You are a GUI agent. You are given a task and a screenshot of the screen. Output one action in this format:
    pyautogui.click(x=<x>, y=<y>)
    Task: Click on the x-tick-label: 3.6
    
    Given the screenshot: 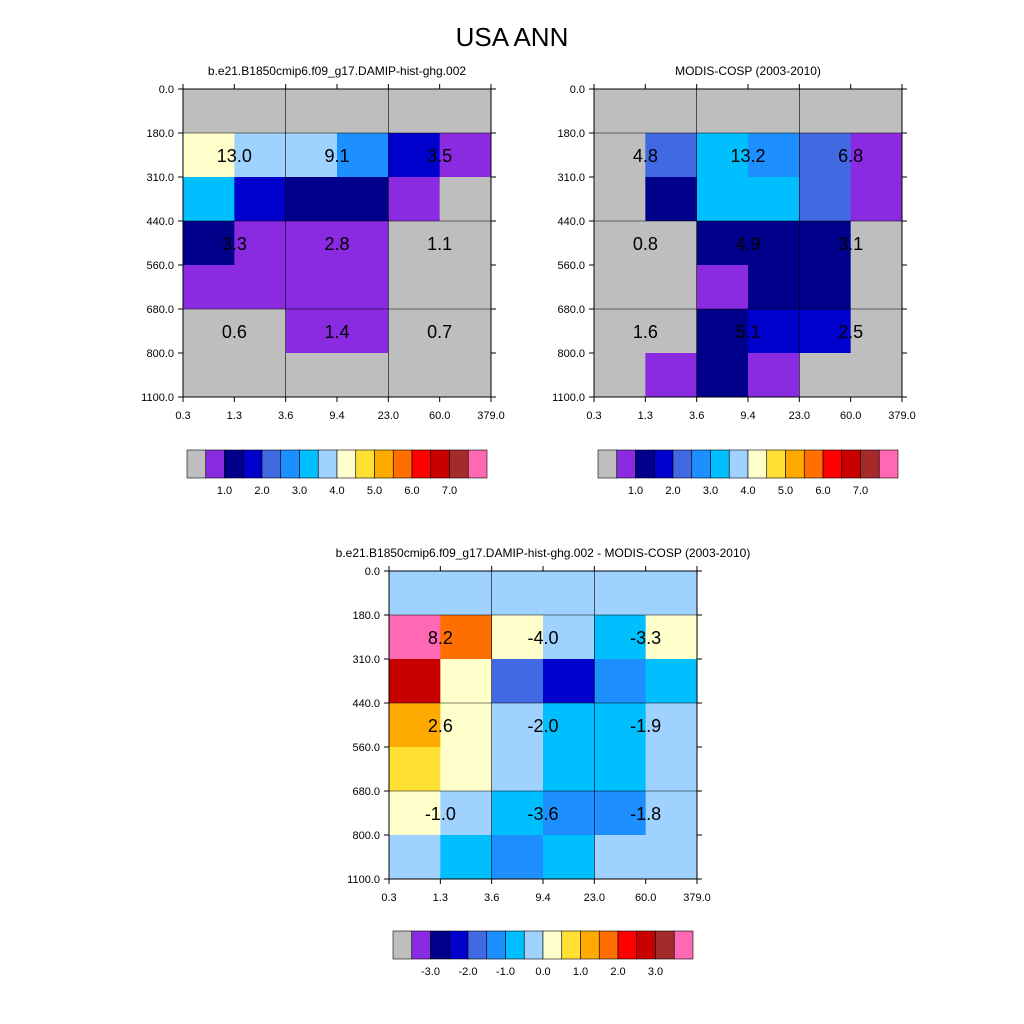 What is the action you would take?
    pyautogui.click(x=696, y=416)
    